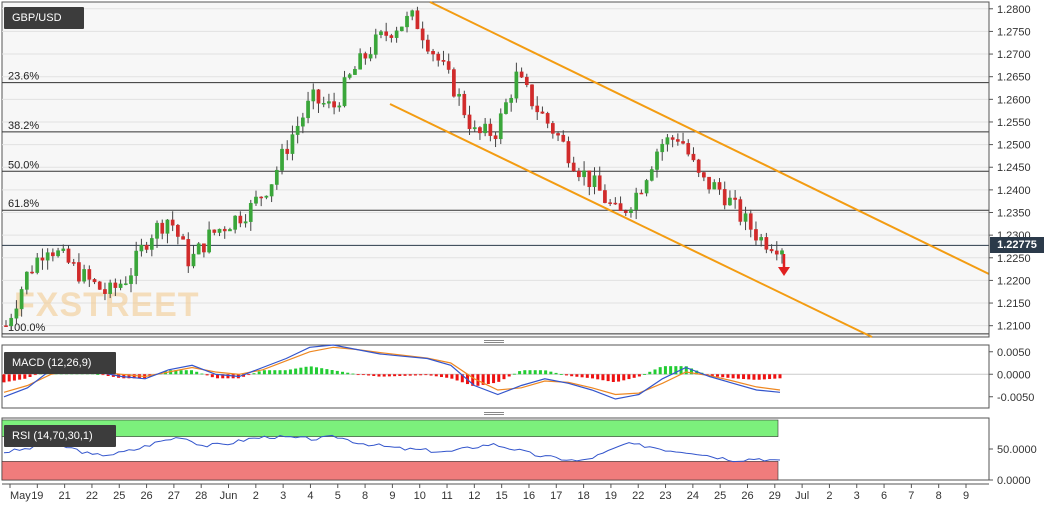 This screenshot has width=1060, height=506. What do you see at coordinates (20, 496) in the screenshot?
I see `time-tick-label: May` at bounding box center [20, 496].